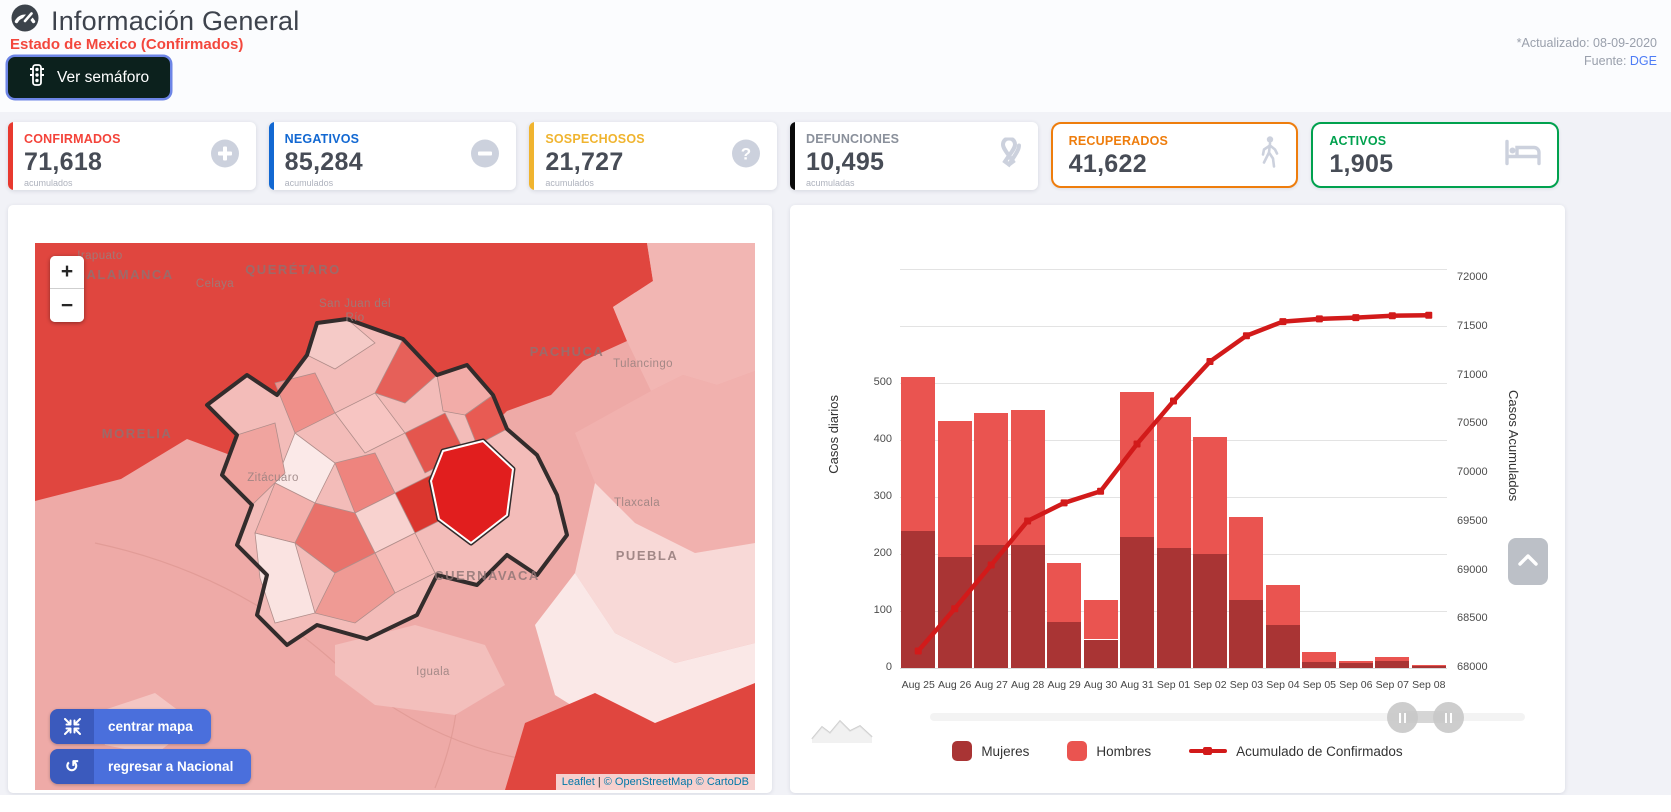 Image resolution: width=1671 pixels, height=812 pixels. I want to click on x-axis-tick: Aug 27, so click(991, 685).